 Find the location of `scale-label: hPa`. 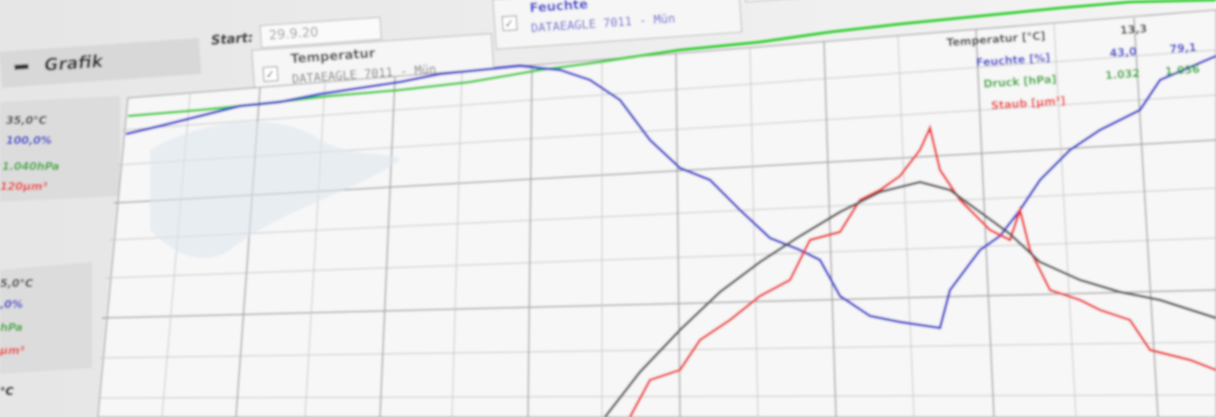

scale-label: hPa is located at coordinates (11, 327).